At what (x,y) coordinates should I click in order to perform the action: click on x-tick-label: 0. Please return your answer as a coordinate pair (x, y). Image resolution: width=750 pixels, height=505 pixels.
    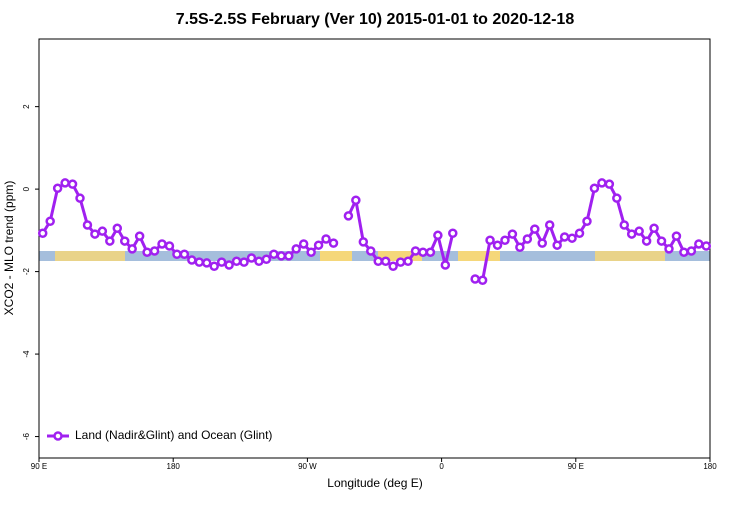
    Looking at the image, I should click on (441, 466).